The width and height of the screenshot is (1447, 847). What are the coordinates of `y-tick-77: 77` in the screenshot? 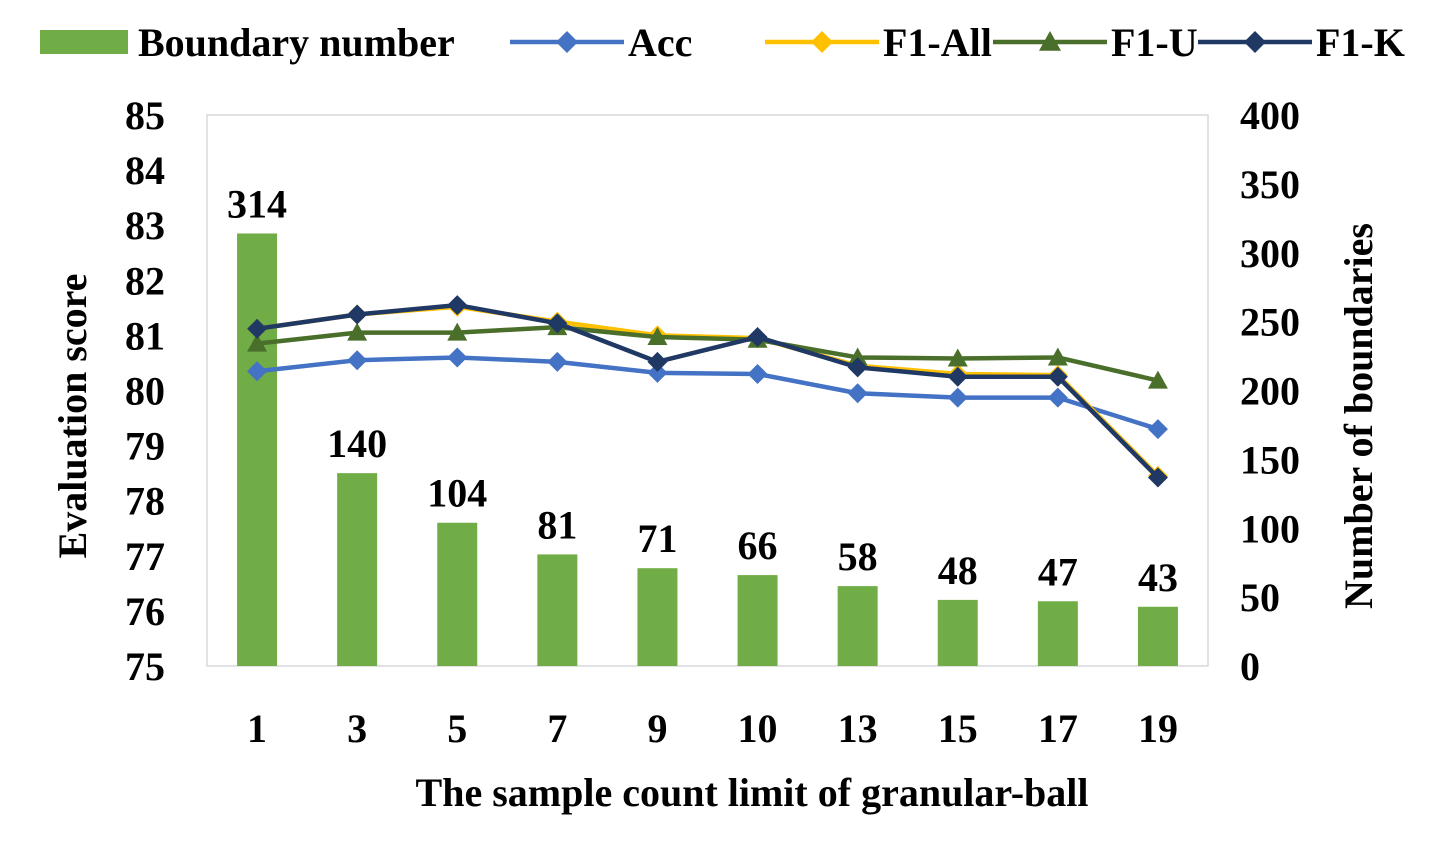 It's located at (145, 556).